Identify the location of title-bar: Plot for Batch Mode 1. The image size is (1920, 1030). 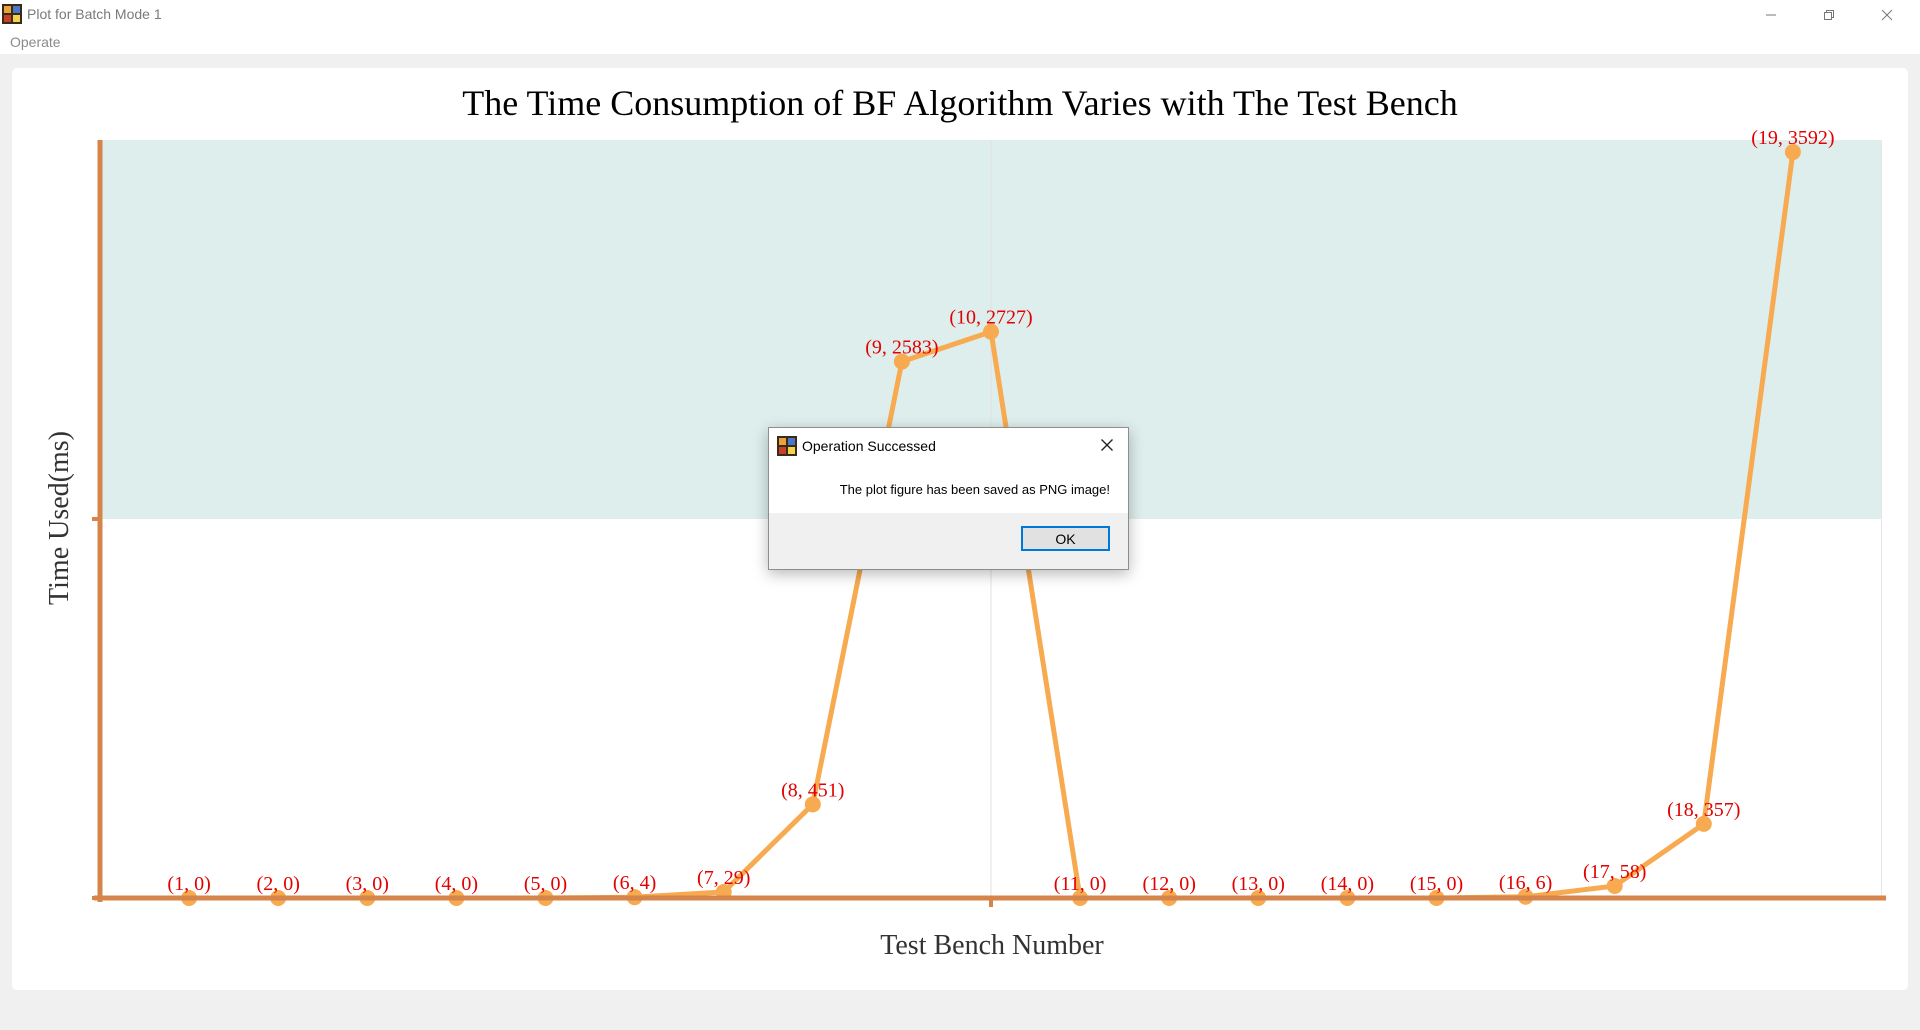
(960, 15).